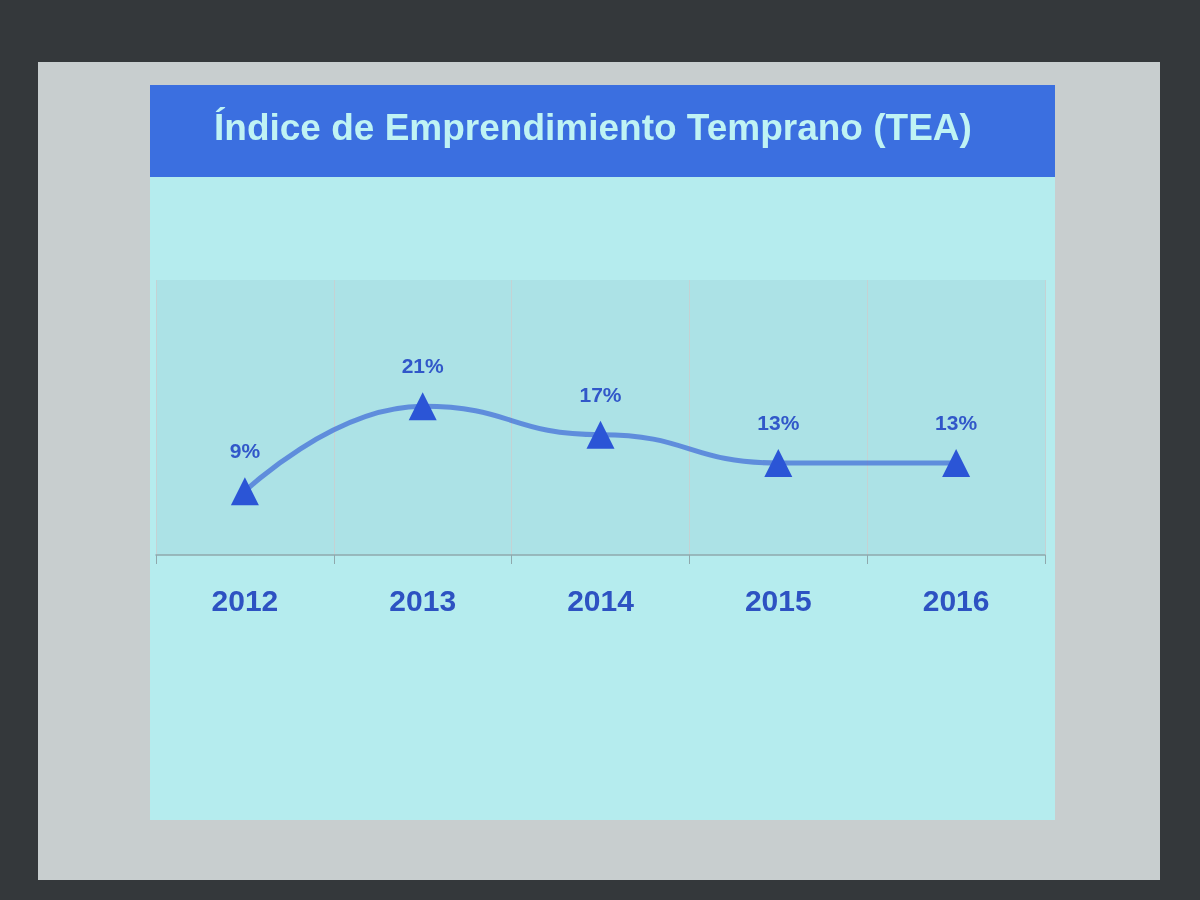 The image size is (1200, 900). What do you see at coordinates (778, 600) in the screenshot?
I see `x-tick-label: 2015` at bounding box center [778, 600].